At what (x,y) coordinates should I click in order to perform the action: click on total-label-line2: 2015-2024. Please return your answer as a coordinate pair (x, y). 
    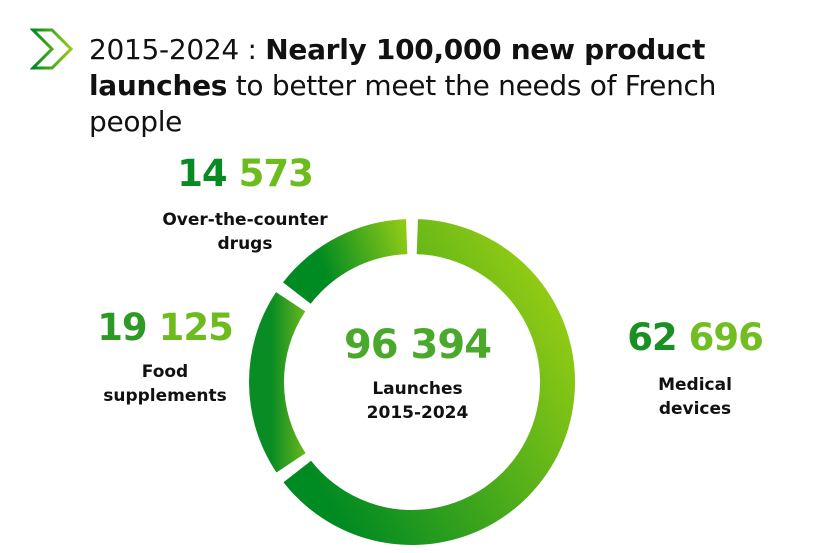
    Looking at the image, I should click on (417, 413).